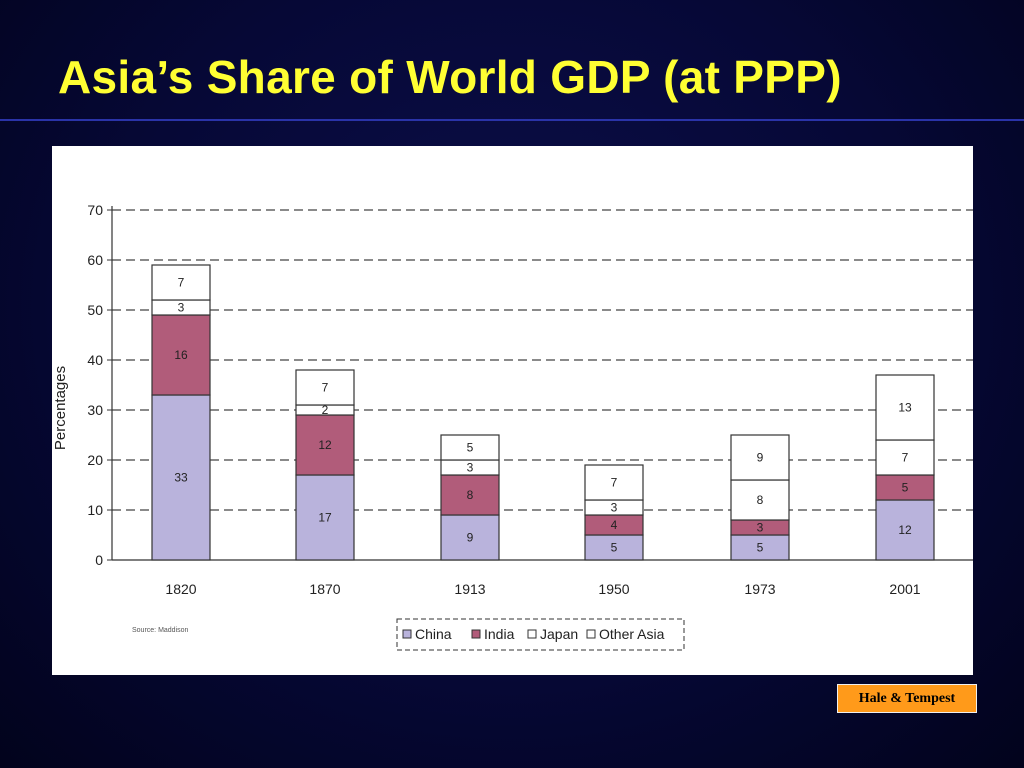 This screenshot has width=1024, height=768. I want to click on data-label: 2, so click(325, 410).